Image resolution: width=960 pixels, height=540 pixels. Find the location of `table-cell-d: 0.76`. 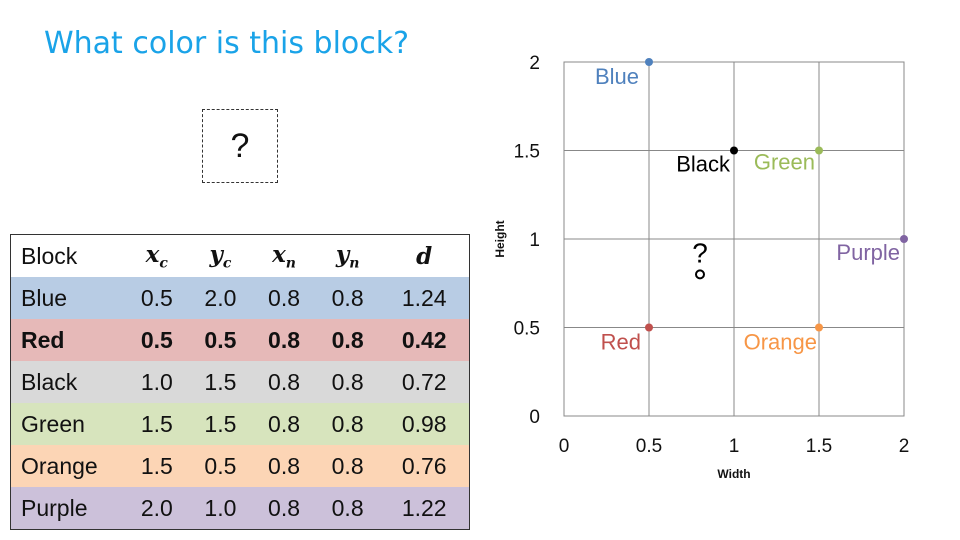

table-cell-d: 0.76 is located at coordinates (424, 465).